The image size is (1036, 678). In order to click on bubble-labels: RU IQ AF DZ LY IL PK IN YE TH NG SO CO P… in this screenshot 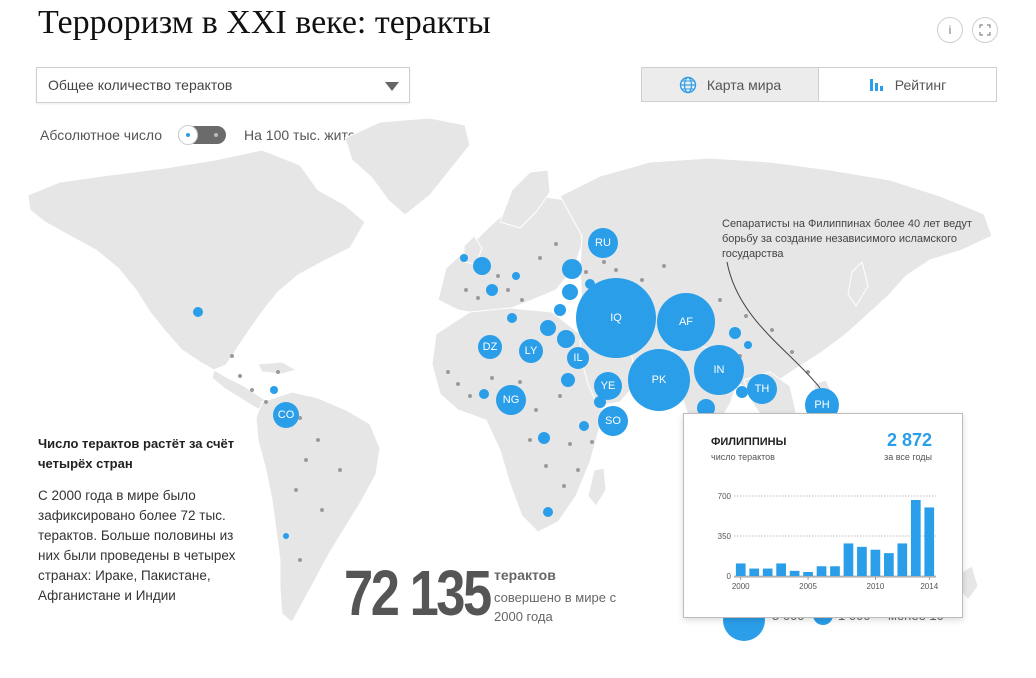, I will do `click(554, 332)`.